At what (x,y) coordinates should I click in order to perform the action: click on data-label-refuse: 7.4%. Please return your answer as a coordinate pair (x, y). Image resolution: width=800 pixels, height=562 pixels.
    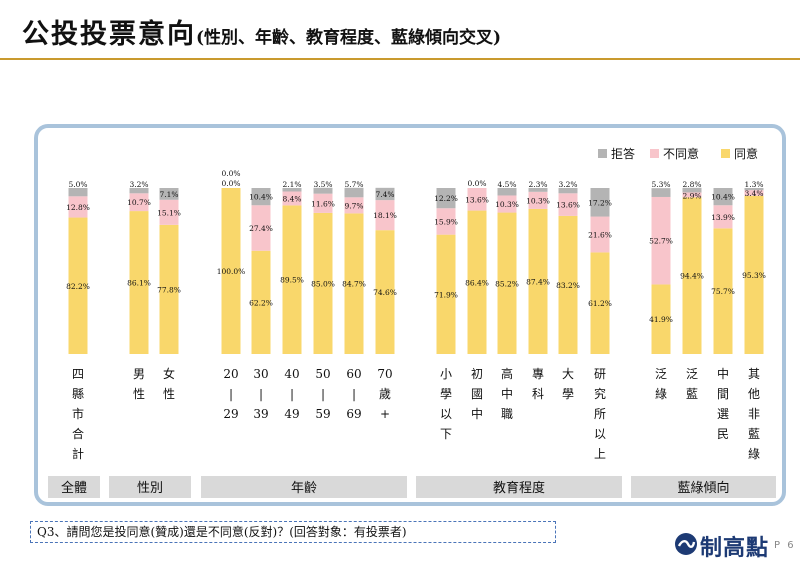
    Looking at the image, I should click on (384, 194).